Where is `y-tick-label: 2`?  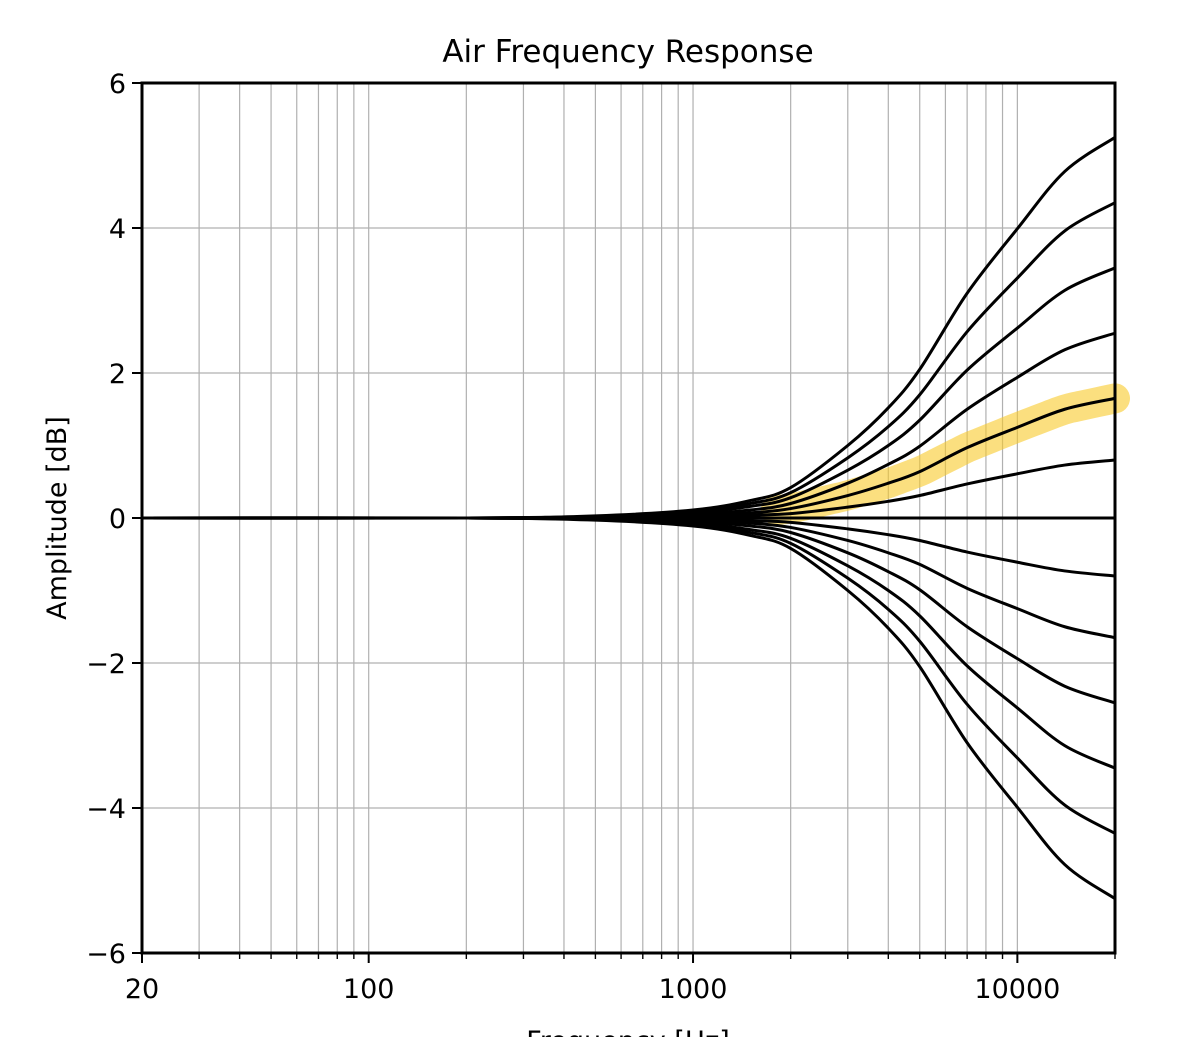
y-tick-label: 2 is located at coordinates (117, 374).